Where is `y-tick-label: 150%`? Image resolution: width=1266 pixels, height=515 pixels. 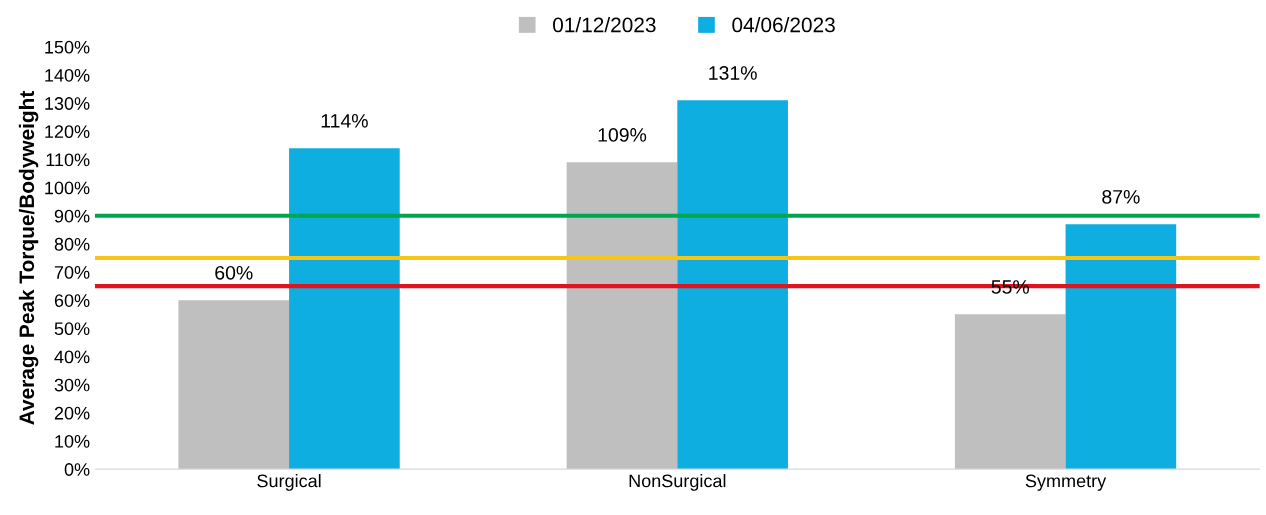
y-tick-label: 150% is located at coordinates (67, 47).